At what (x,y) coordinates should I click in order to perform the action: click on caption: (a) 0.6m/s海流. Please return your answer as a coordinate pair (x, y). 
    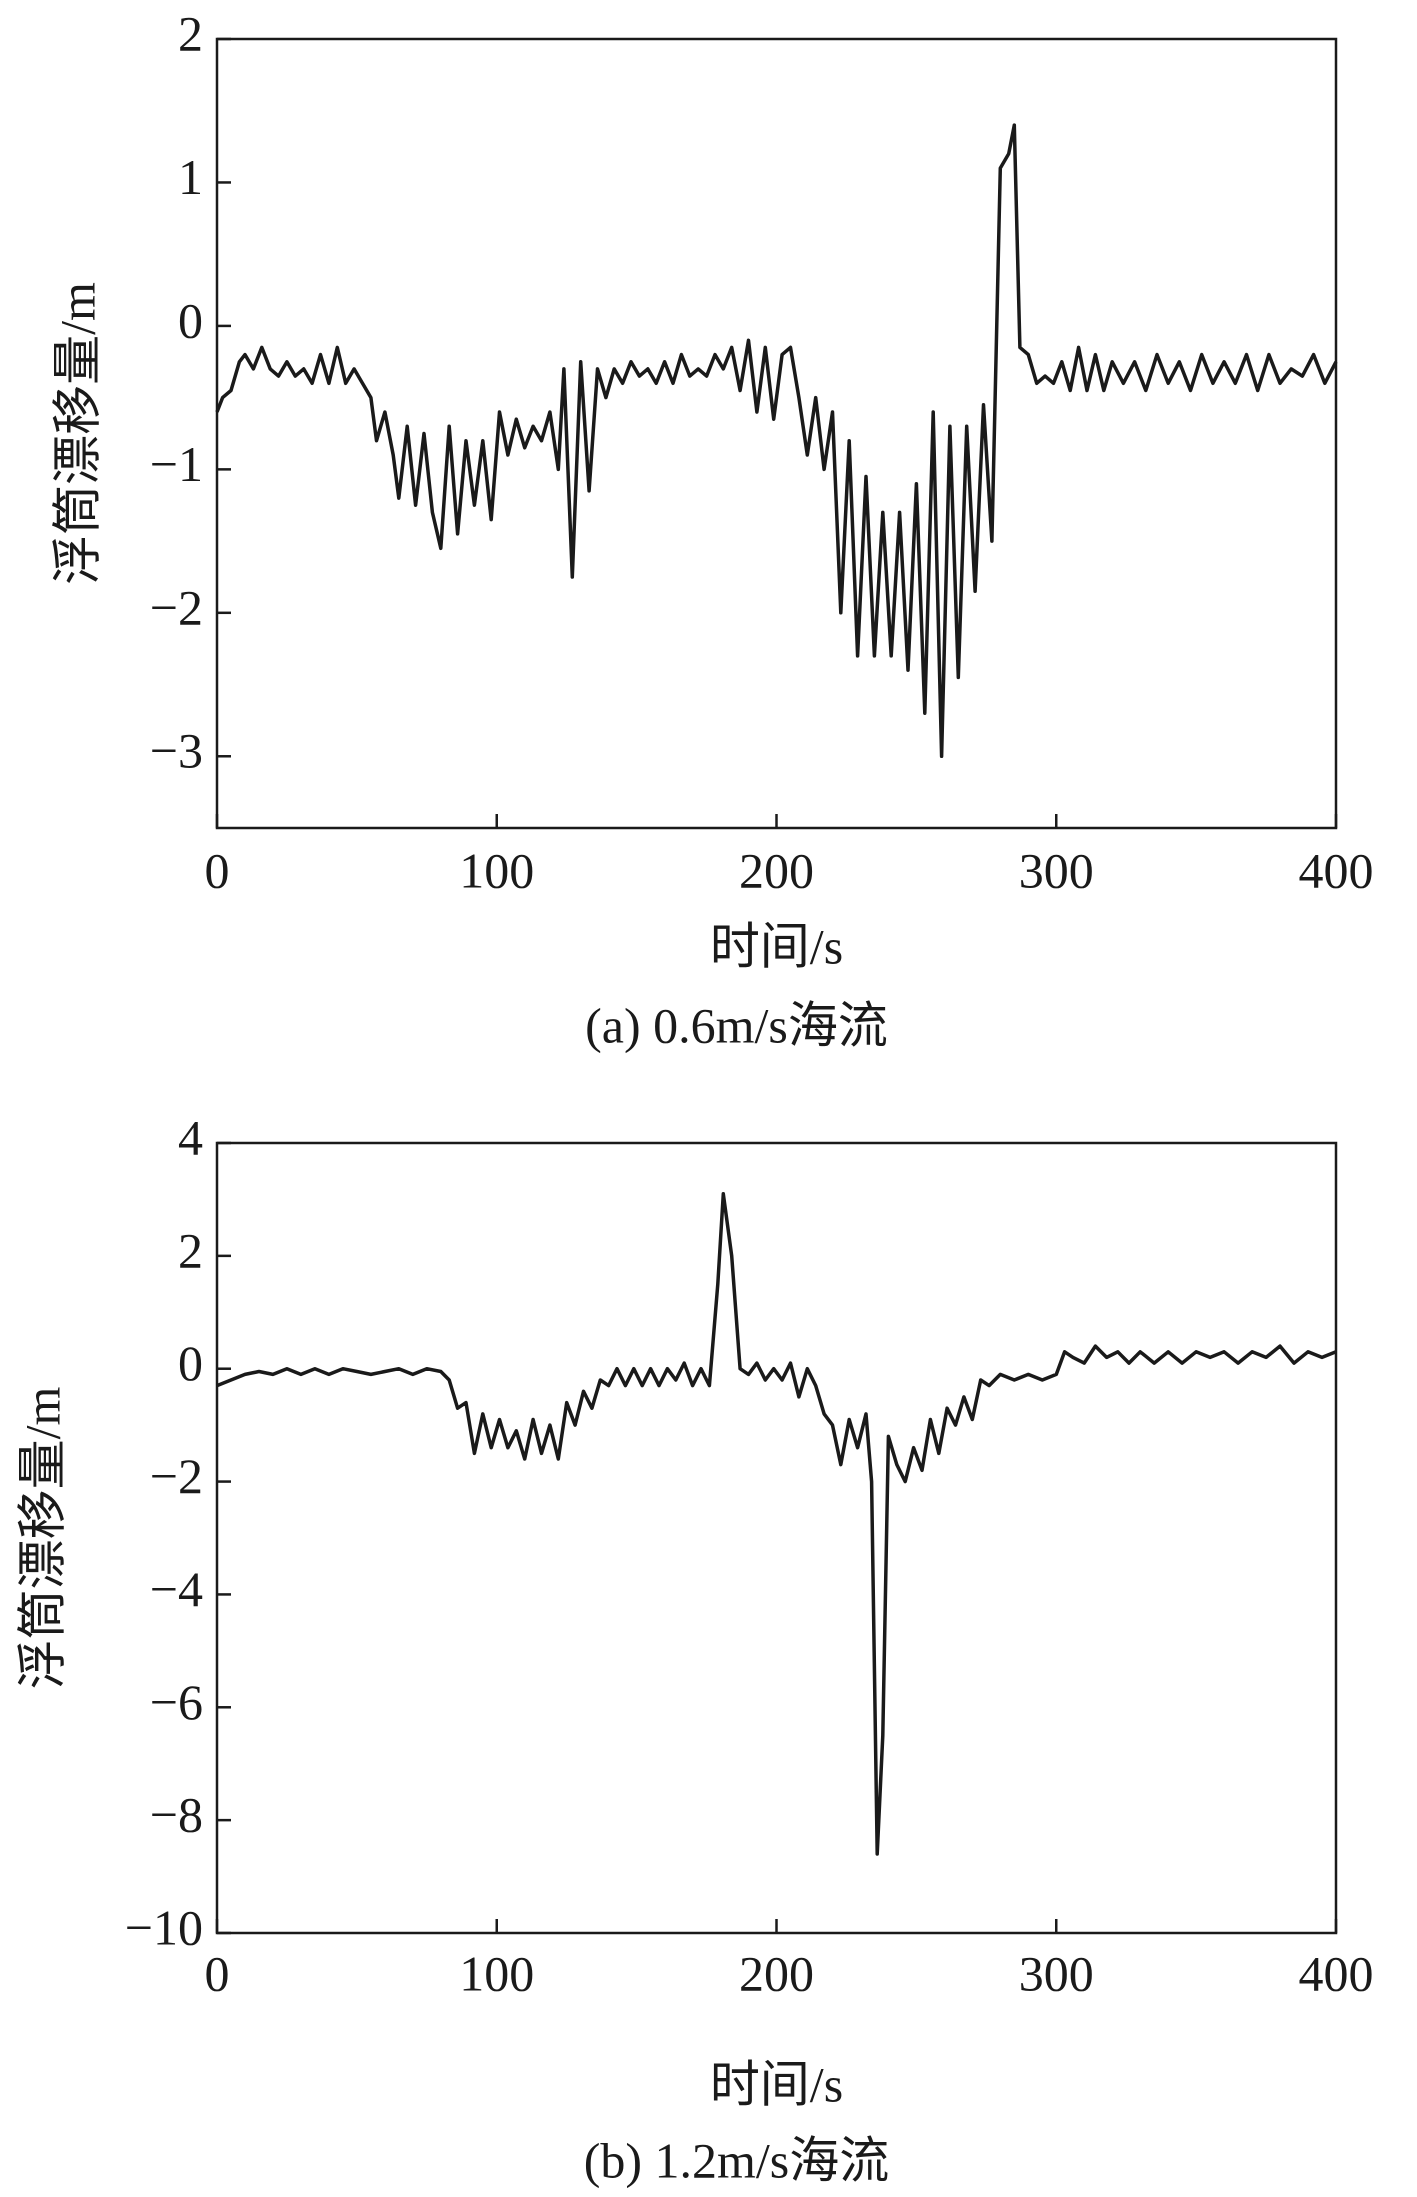
    Looking at the image, I should click on (736, 1025).